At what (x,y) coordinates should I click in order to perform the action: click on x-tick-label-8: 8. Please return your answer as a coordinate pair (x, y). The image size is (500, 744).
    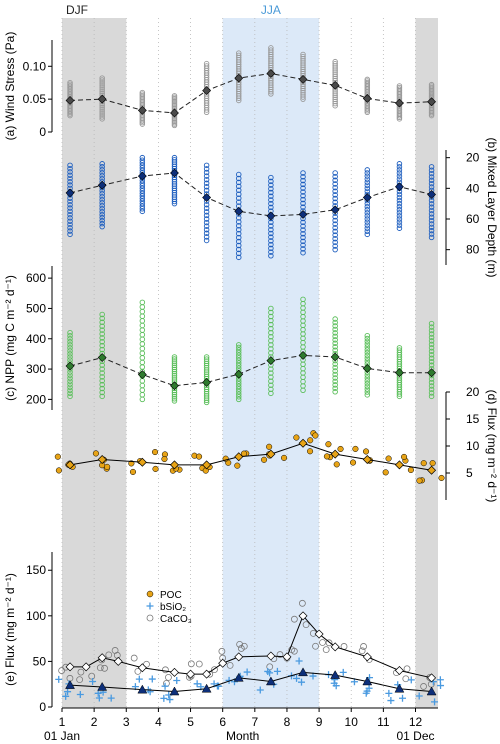
    Looking at the image, I should click on (287, 722).